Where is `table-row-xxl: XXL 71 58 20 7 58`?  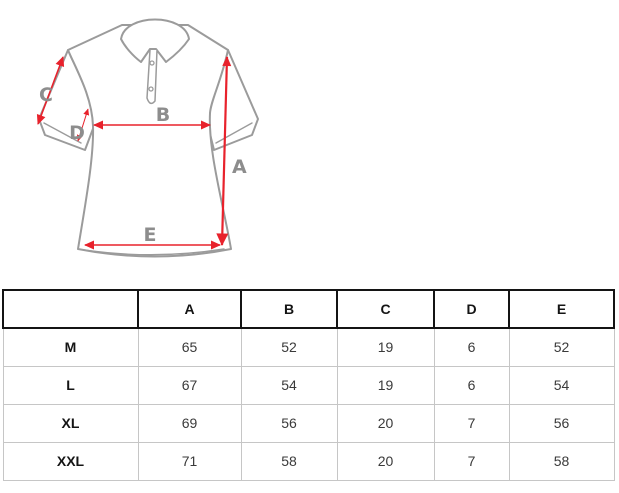
table-row-xxl: XXL 71 58 20 7 58 is located at coordinates (308, 461).